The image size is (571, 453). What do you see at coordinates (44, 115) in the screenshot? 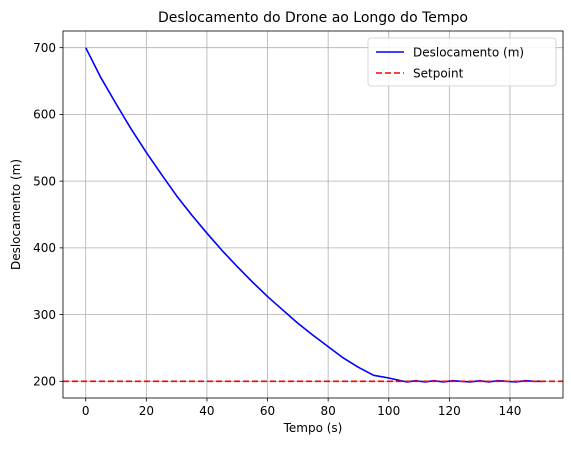
I see `y-tick-label: 600` at bounding box center [44, 115].